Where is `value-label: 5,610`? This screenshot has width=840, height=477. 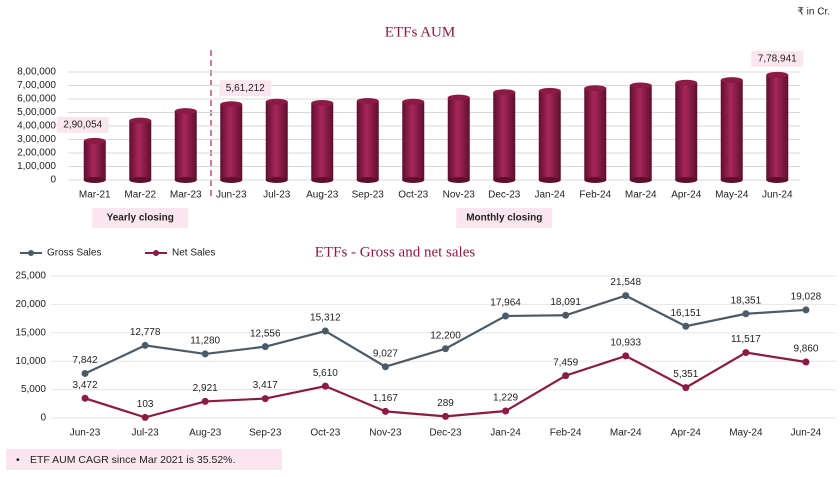
value-label: 5,610 is located at coordinates (325, 373).